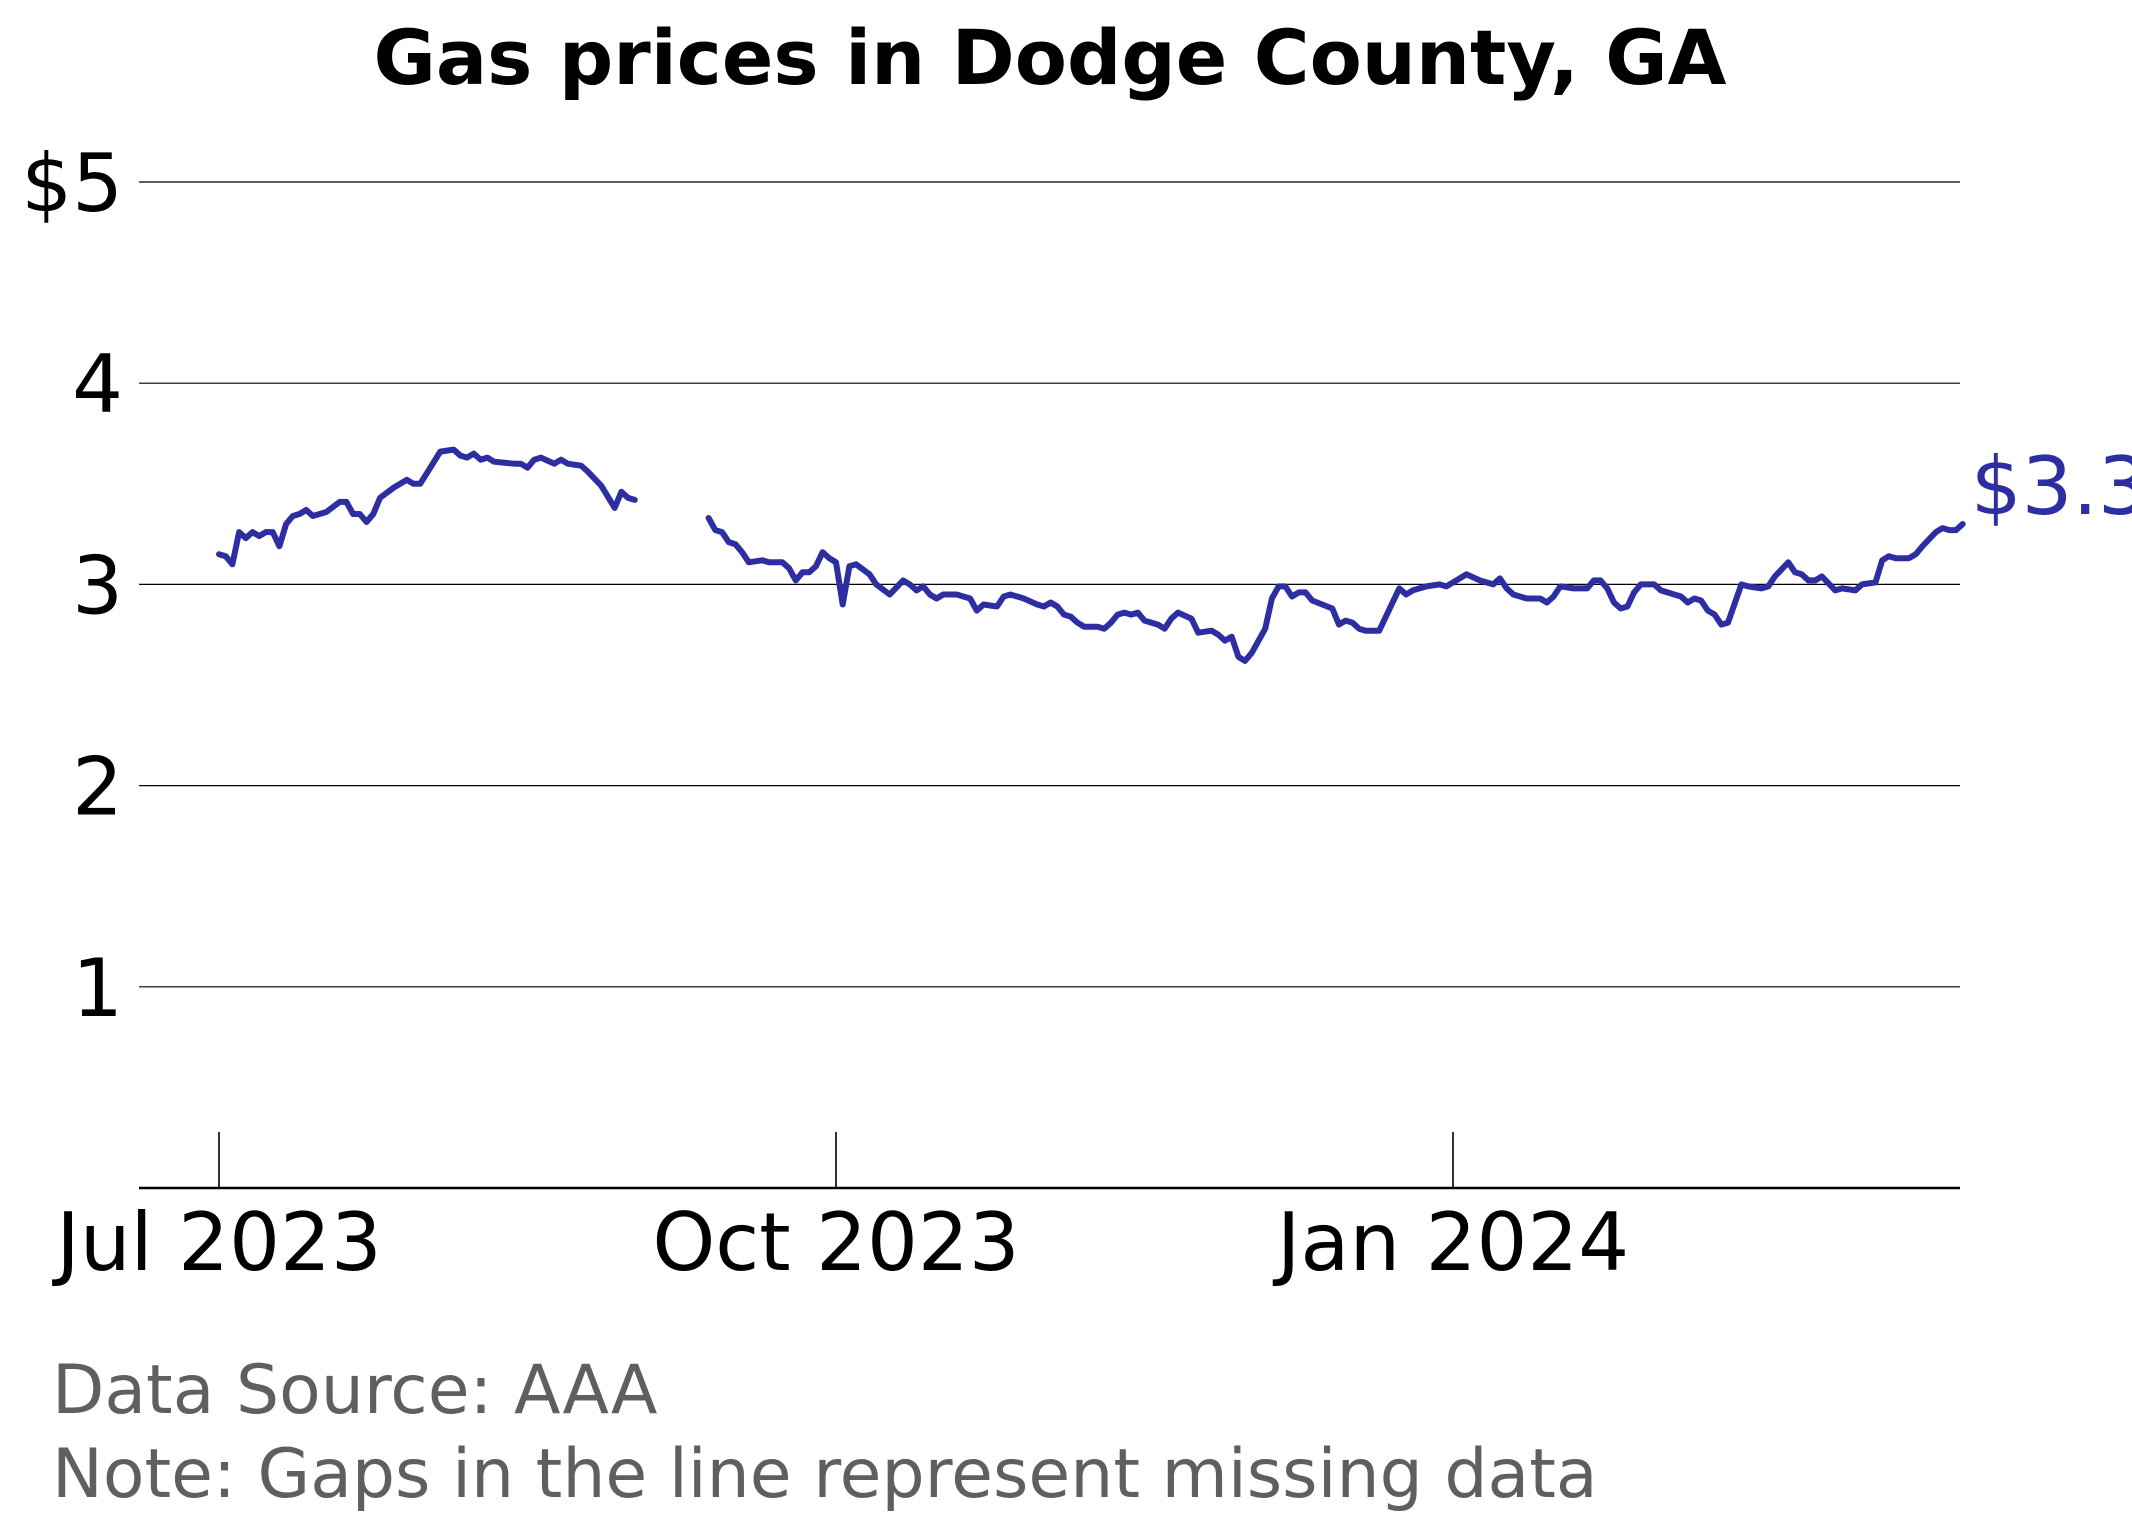 The image size is (2132, 1524). What do you see at coordinates (97, 585) in the screenshot?
I see `y-tick-label: 3` at bounding box center [97, 585].